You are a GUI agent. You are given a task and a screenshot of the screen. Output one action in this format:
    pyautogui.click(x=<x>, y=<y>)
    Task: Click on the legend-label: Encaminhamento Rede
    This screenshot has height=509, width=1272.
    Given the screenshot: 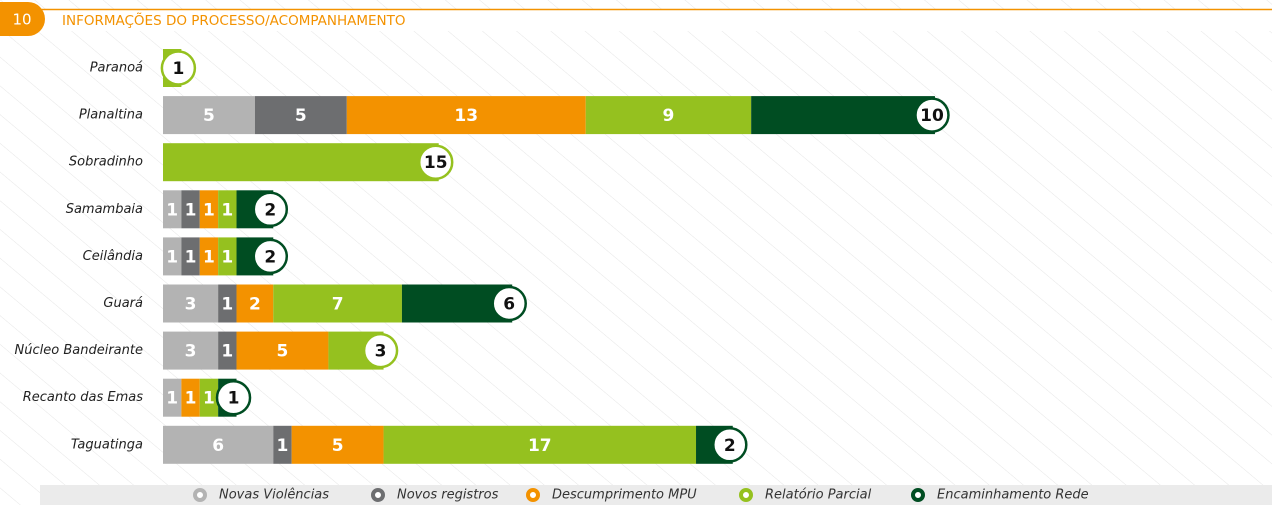 What is the action you would take?
    pyautogui.click(x=1013, y=495)
    